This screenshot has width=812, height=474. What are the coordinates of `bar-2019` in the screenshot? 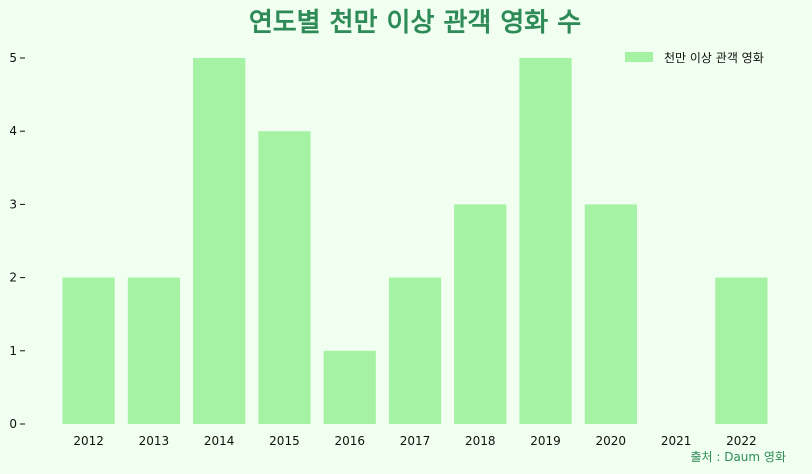 It's located at (545, 241).